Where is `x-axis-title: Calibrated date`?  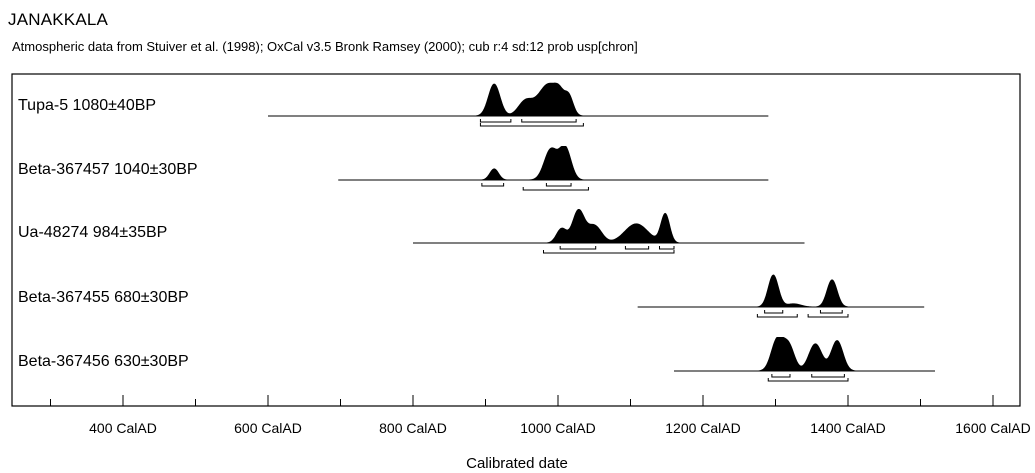
x-axis-title: Calibrated date is located at coordinates (517, 463).